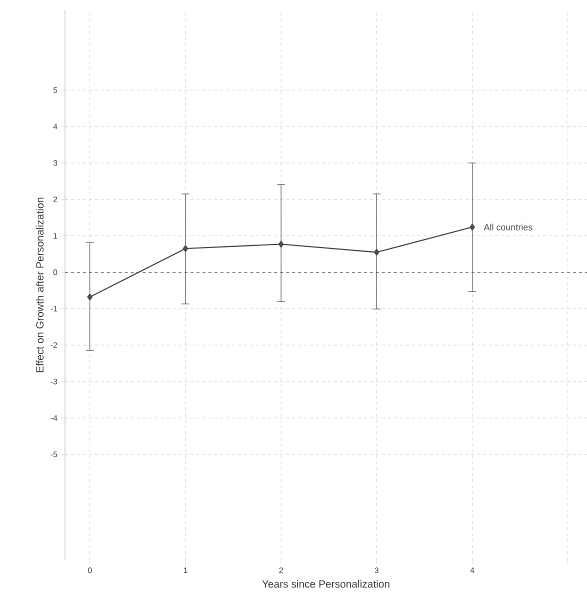 The width and height of the screenshot is (587, 594). Describe the element at coordinates (508, 227) in the screenshot. I see `series-label: All countries` at that location.